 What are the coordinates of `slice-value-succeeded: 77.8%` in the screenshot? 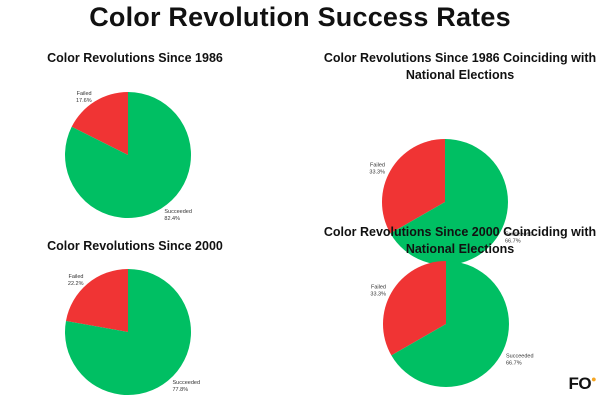 It's located at (181, 390).